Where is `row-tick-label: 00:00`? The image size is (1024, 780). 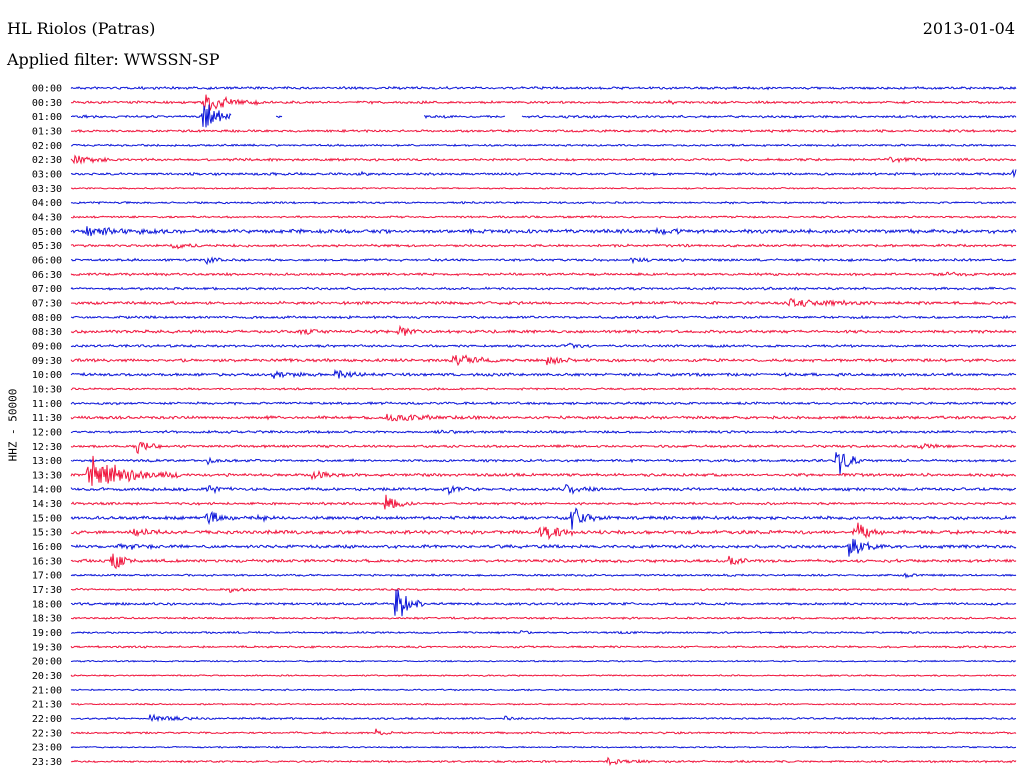
row-tick-label: 00:00 is located at coordinates (47, 89).